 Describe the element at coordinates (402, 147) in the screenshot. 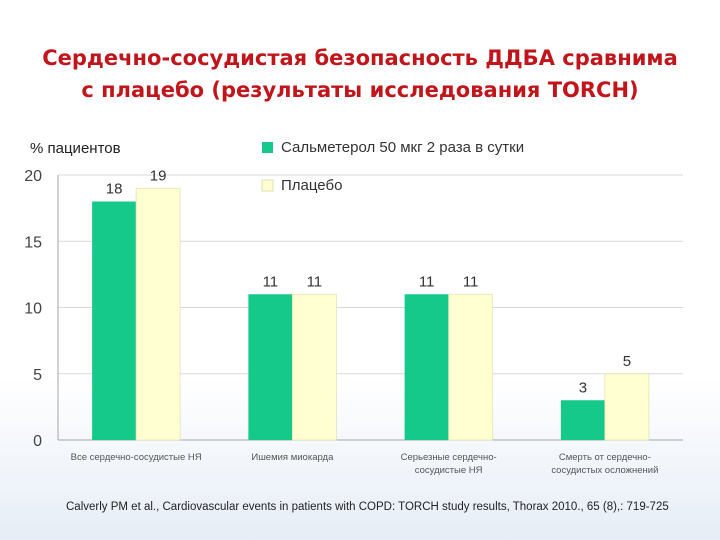

I see `legend-label: Сальметерол 50 мкг 2 раза в сутки` at that location.